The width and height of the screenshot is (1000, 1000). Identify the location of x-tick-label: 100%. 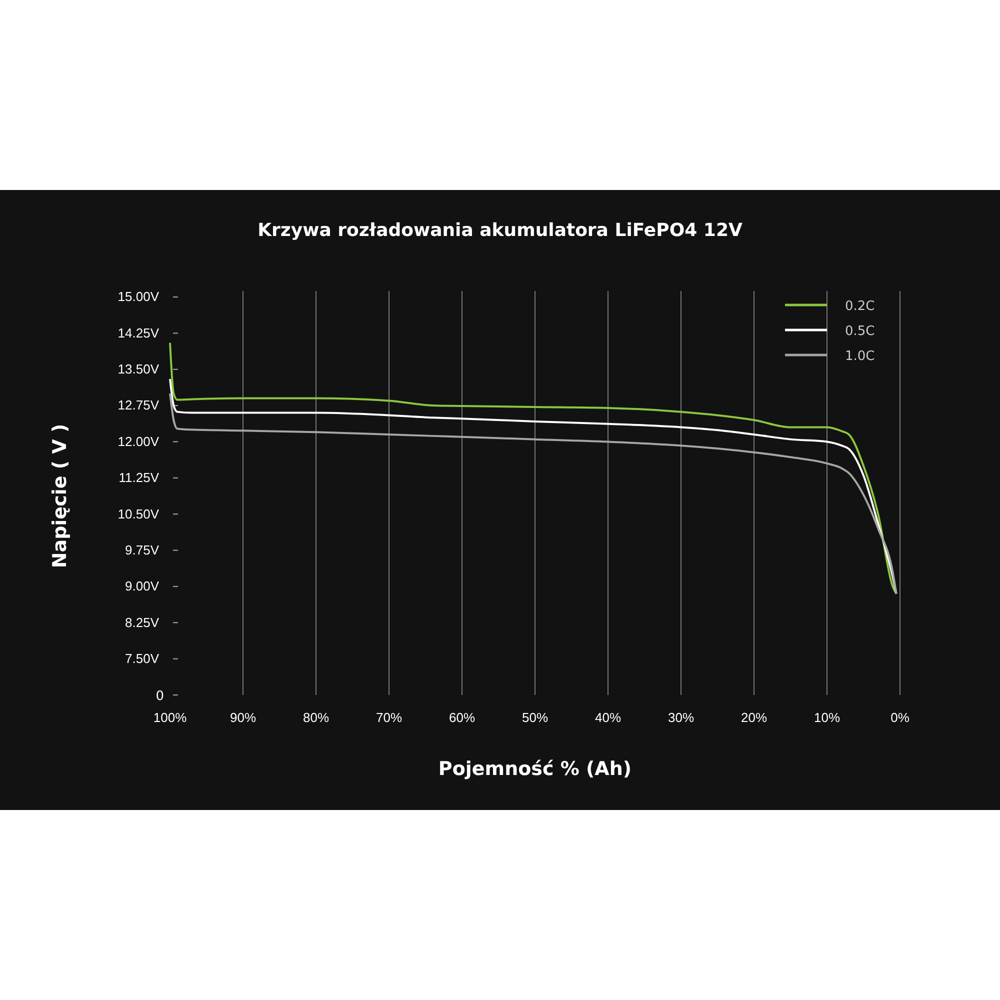
(170, 718).